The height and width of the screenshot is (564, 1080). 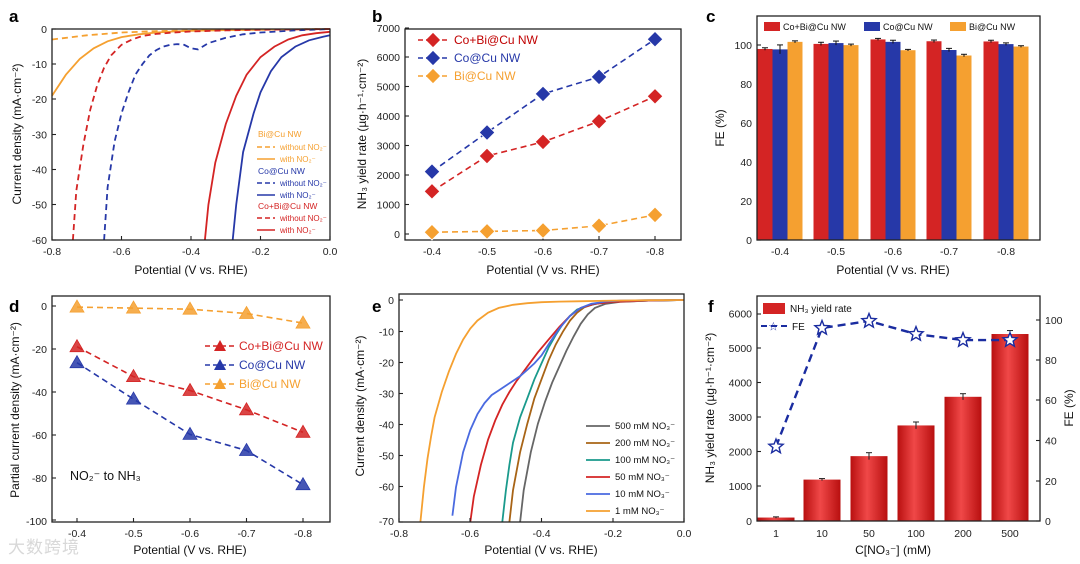 I want to click on panel-c-legend-co: Co@Cu NW, so click(x=908, y=27).